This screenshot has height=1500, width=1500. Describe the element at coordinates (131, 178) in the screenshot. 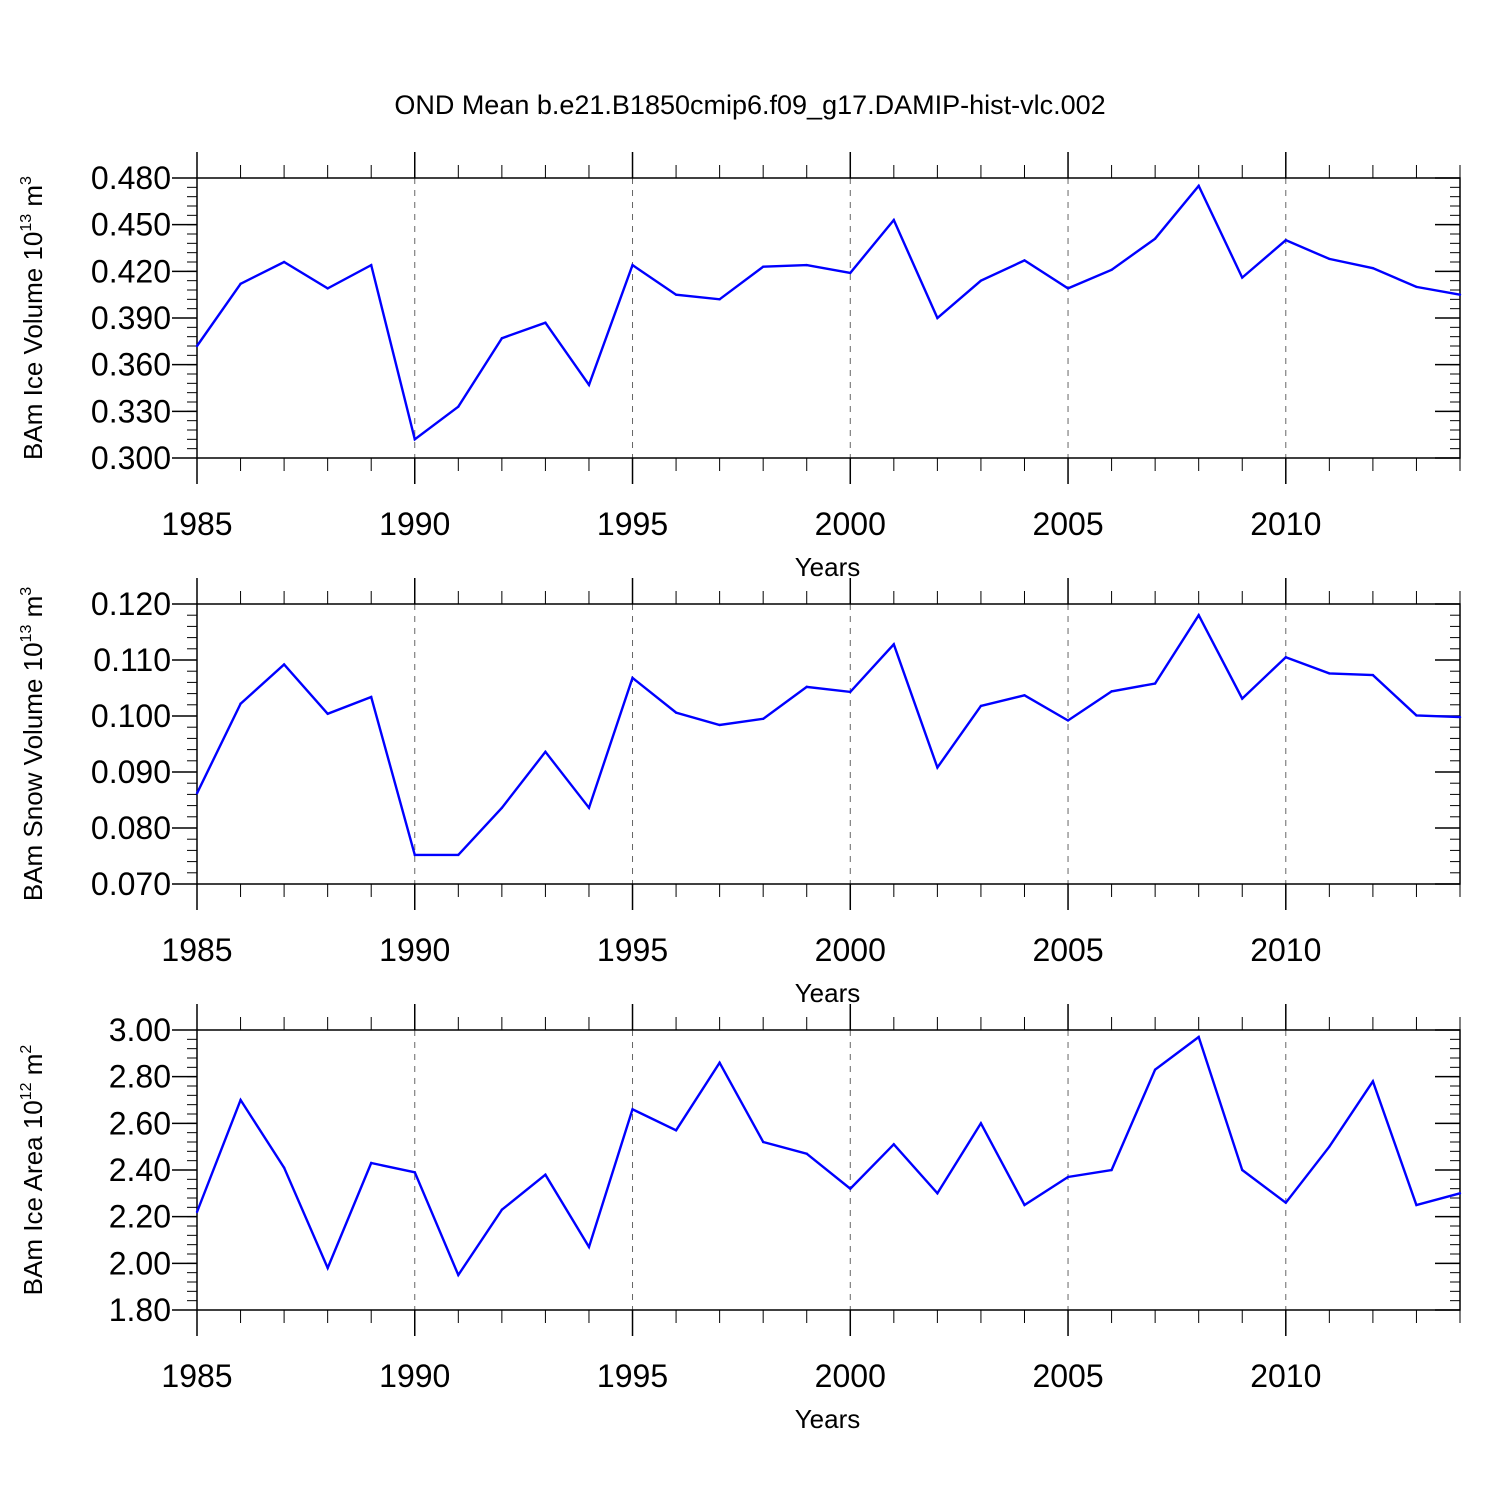

I see `y-tick-label: 0.480` at that location.